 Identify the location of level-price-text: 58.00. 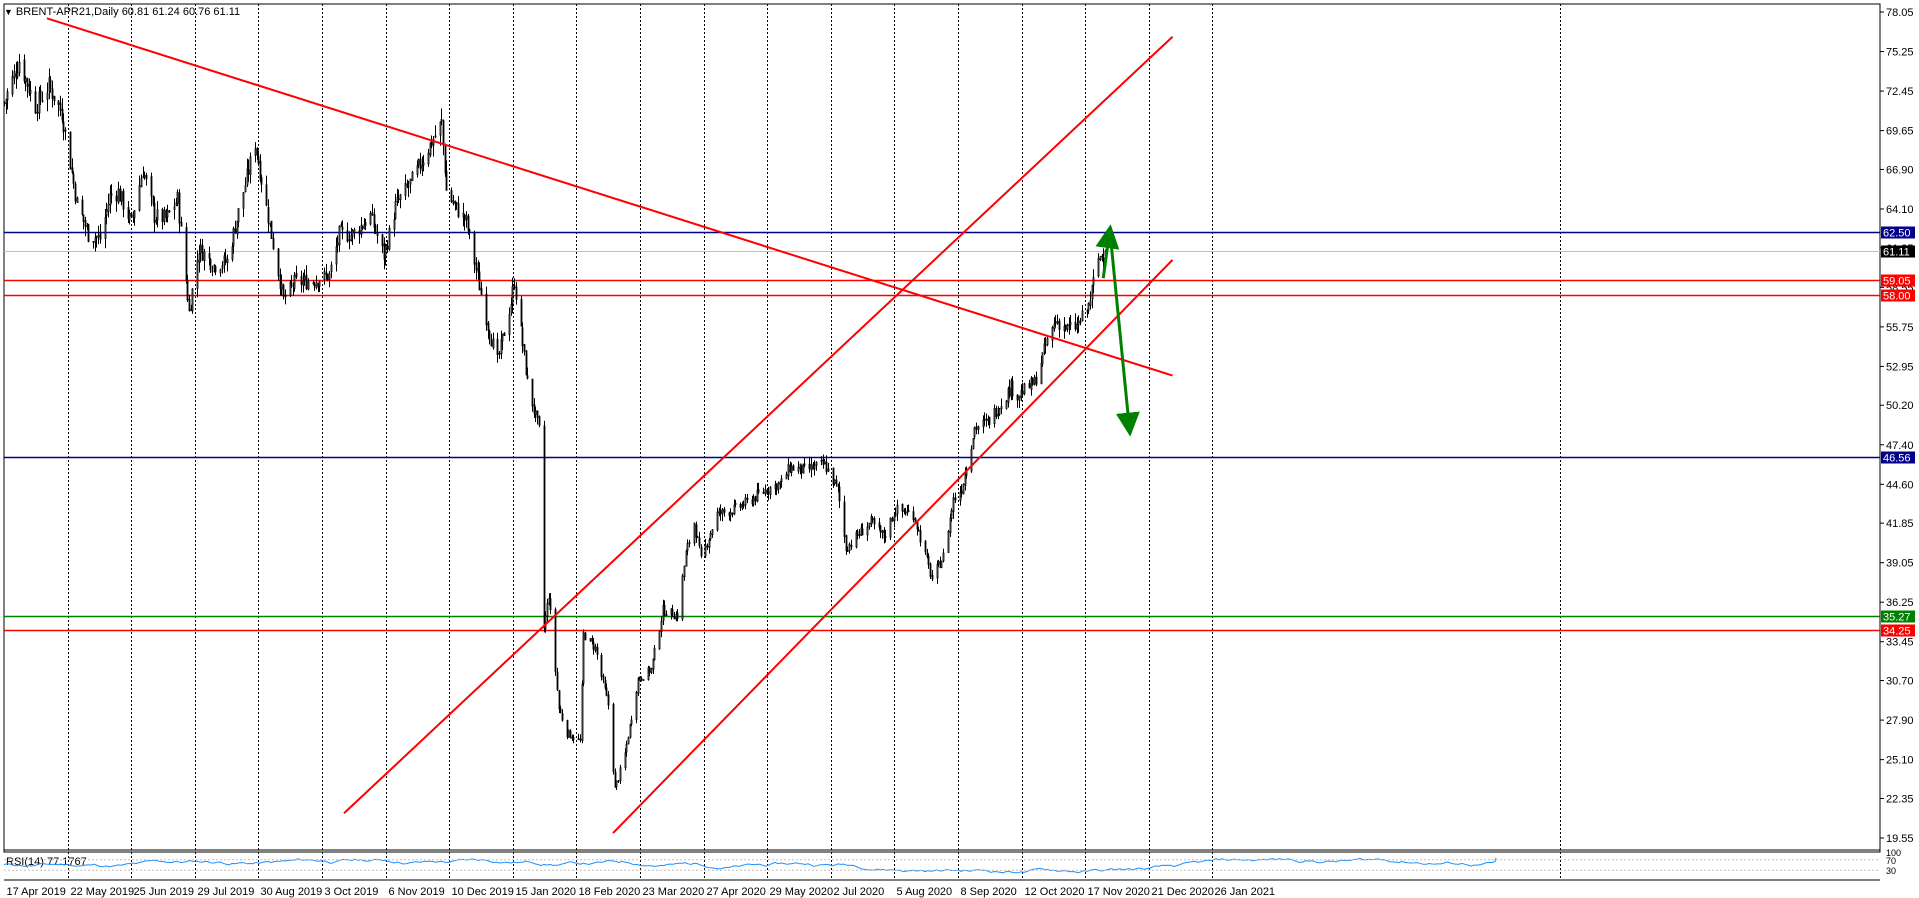
(1897, 297).